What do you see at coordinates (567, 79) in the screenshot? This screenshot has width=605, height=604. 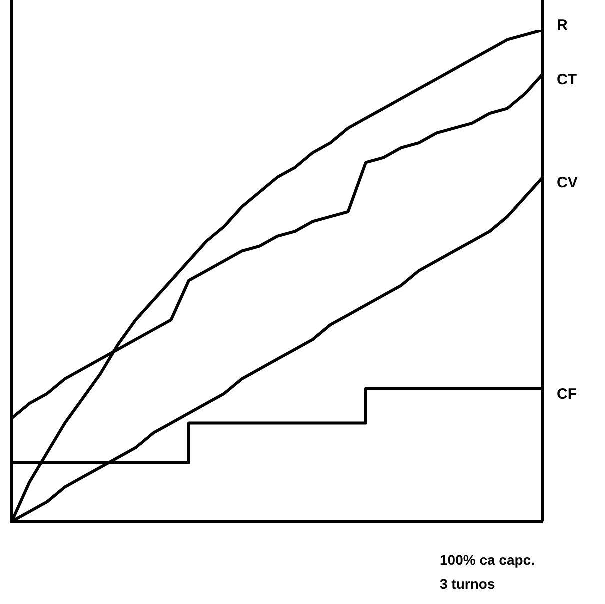 I see `series-label: CT` at bounding box center [567, 79].